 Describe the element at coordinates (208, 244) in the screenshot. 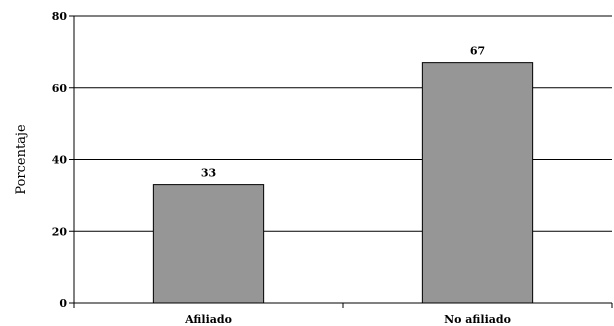

I see `bar-afiliado` at that location.